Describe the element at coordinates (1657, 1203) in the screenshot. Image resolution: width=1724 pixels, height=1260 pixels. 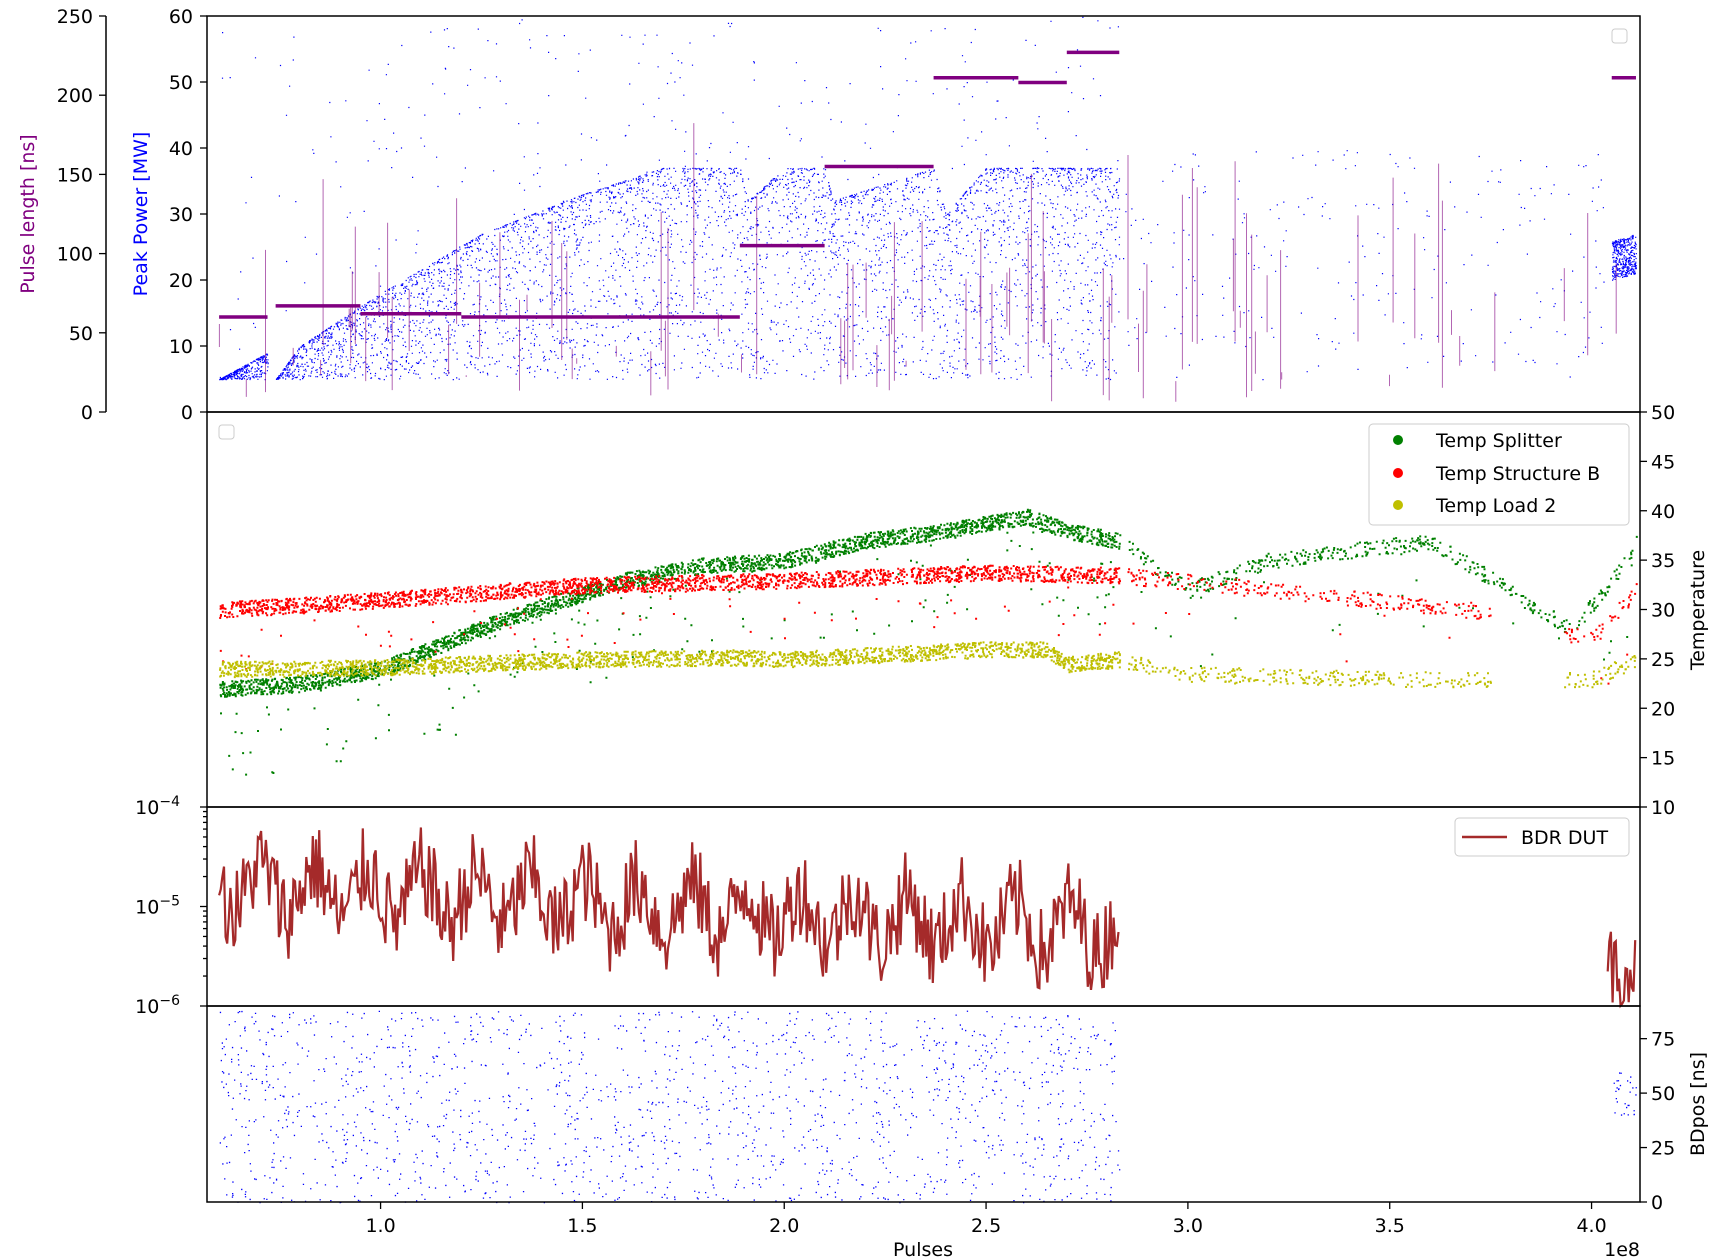
I see `tick-label-bdpos-0: 0` at that location.